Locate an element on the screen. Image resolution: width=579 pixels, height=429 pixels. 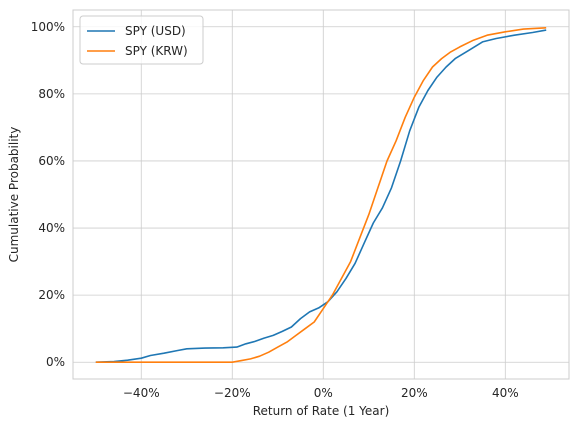
legend-label-krw: SPY (KRW) is located at coordinates (156, 51).